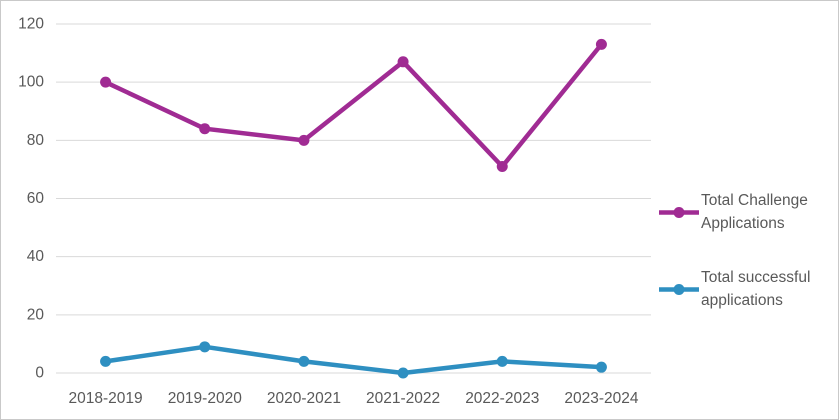 Image resolution: width=839 pixels, height=420 pixels. What do you see at coordinates (304, 398) in the screenshot?
I see `x-tick-label: 2020-2021` at bounding box center [304, 398].